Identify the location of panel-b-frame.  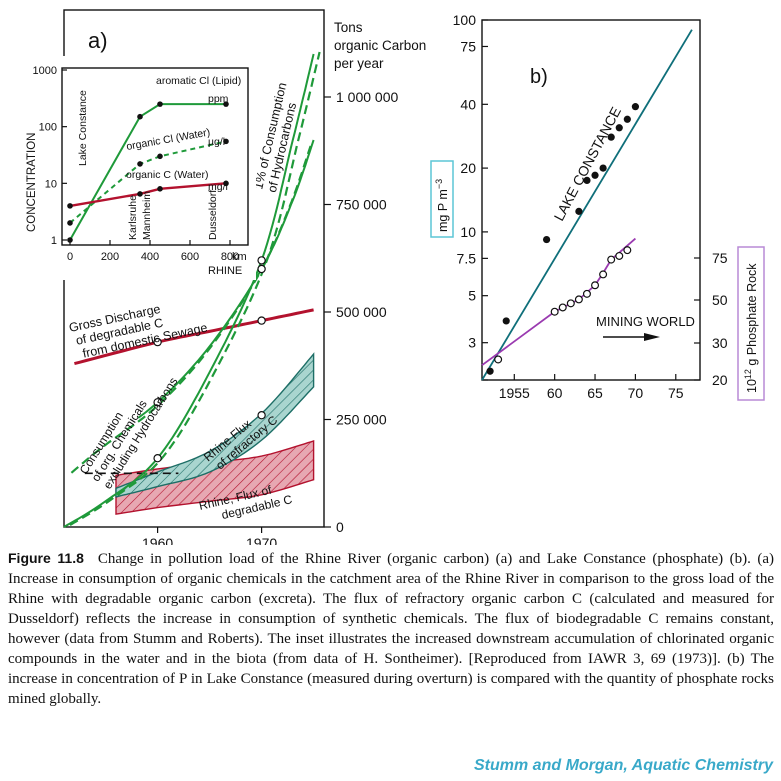
(591, 200).